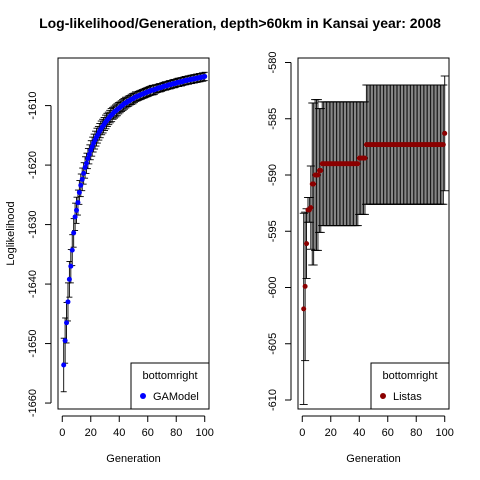  I want to click on legend-label: GAModel, so click(176, 397).